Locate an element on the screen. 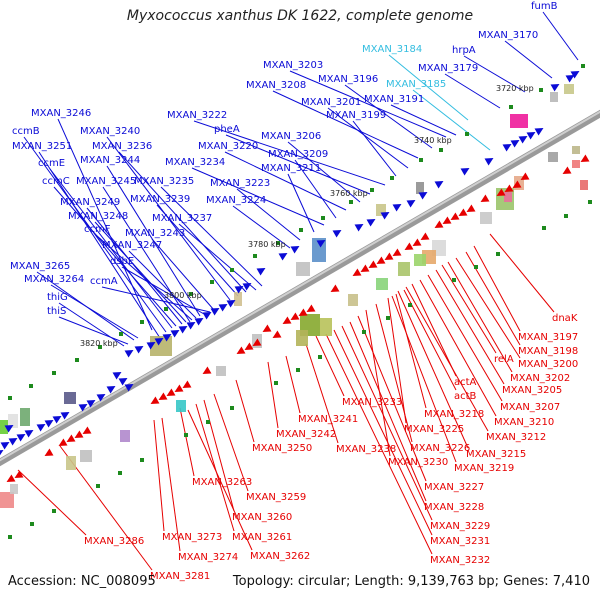  reverse-gene-label: MXAN_3262 is located at coordinates (280, 556).